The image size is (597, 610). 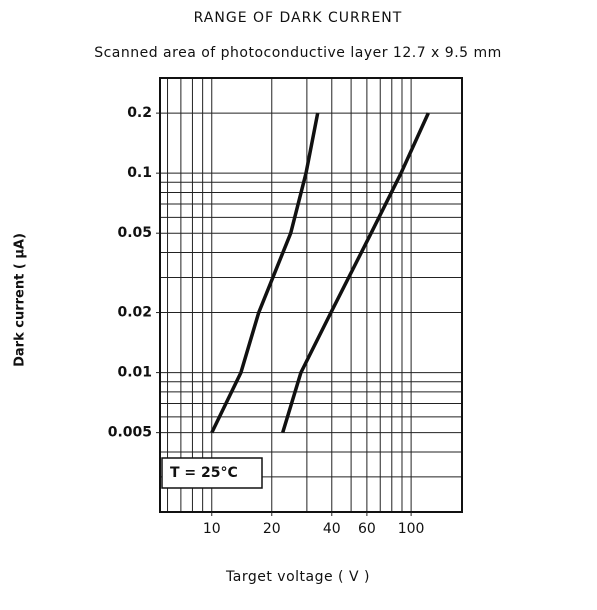 I want to click on x-axis-label: Target voltage ( V ), so click(x=297, y=577).